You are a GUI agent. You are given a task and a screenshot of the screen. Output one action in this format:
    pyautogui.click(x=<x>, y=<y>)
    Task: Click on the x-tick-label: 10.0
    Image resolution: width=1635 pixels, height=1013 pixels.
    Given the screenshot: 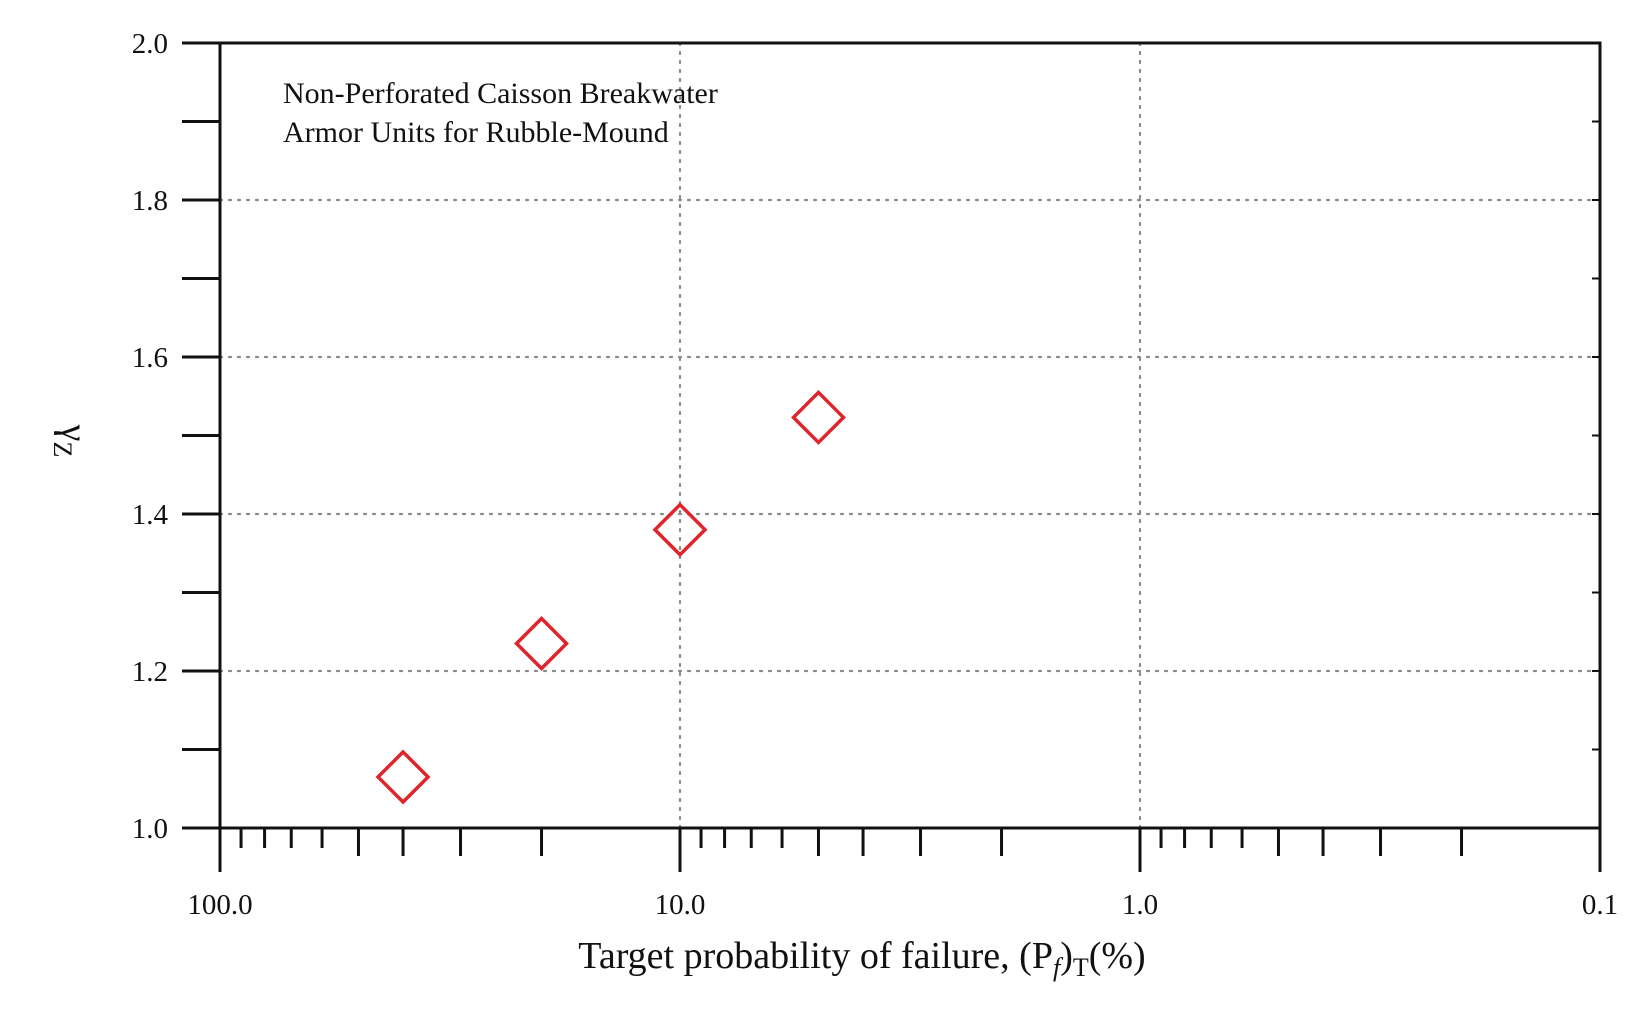 What is the action you would take?
    pyautogui.click(x=680, y=905)
    